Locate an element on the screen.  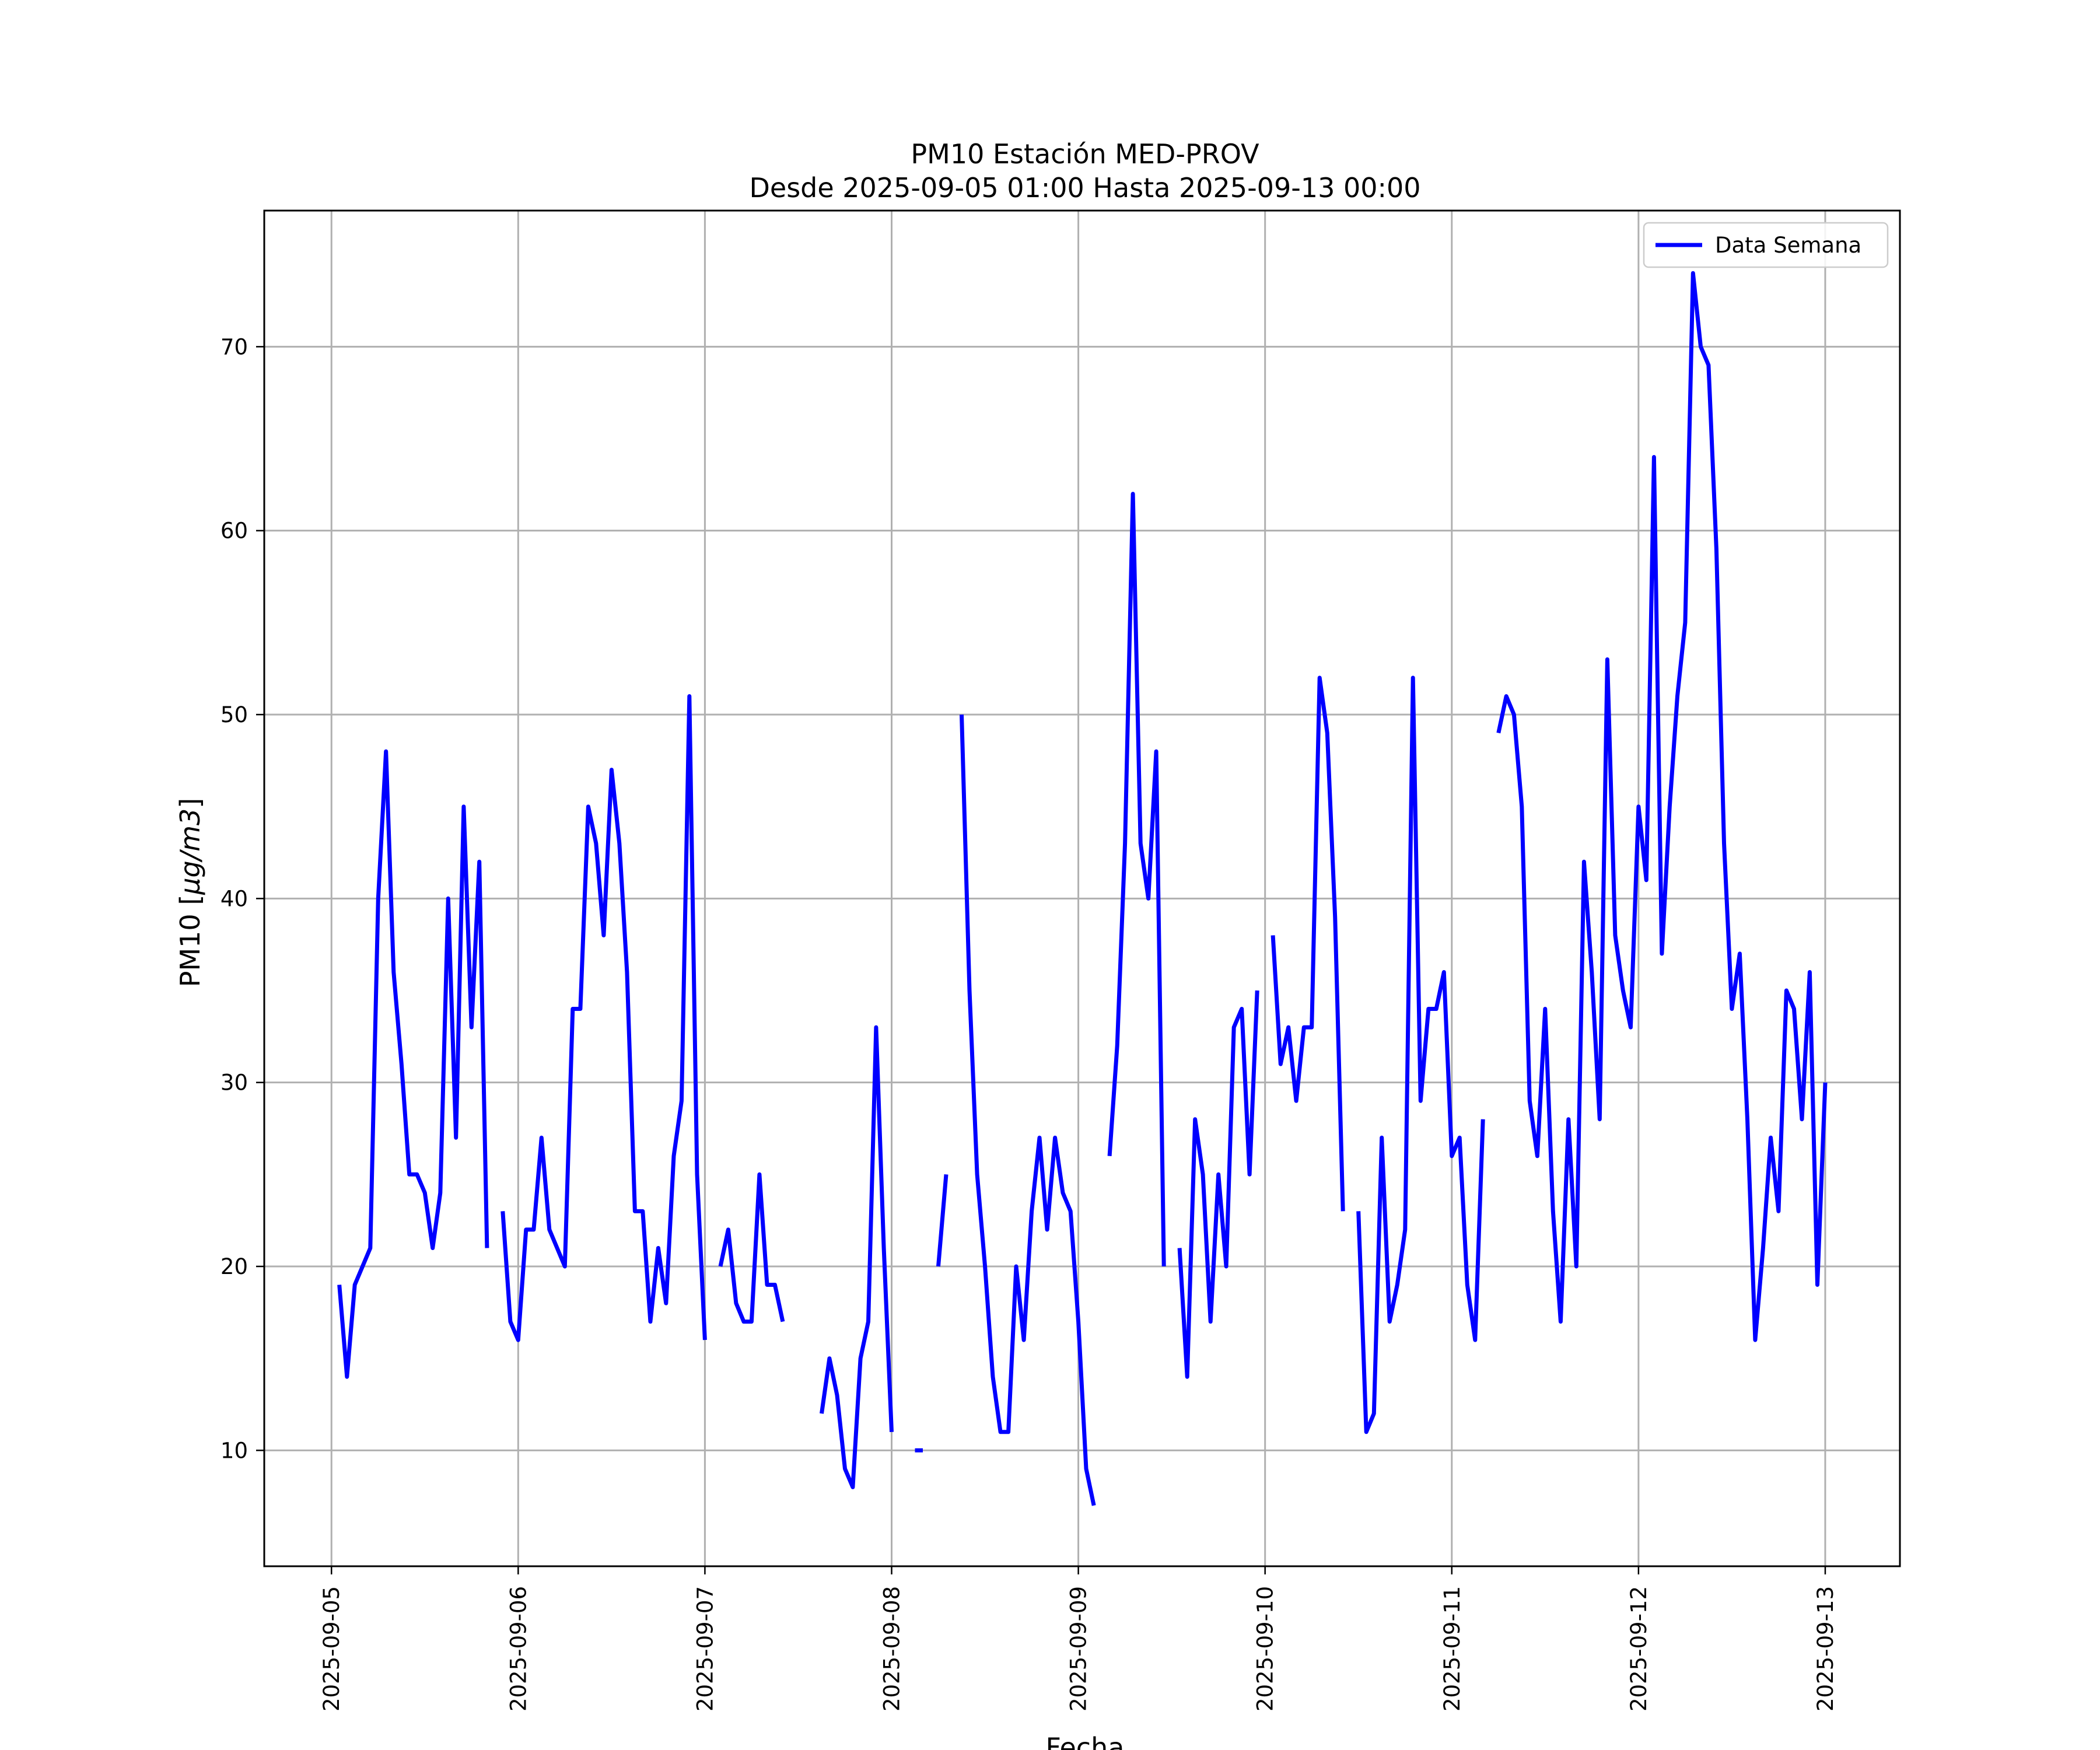
legend-label-data-semana: Data Semana is located at coordinates (1788, 245).